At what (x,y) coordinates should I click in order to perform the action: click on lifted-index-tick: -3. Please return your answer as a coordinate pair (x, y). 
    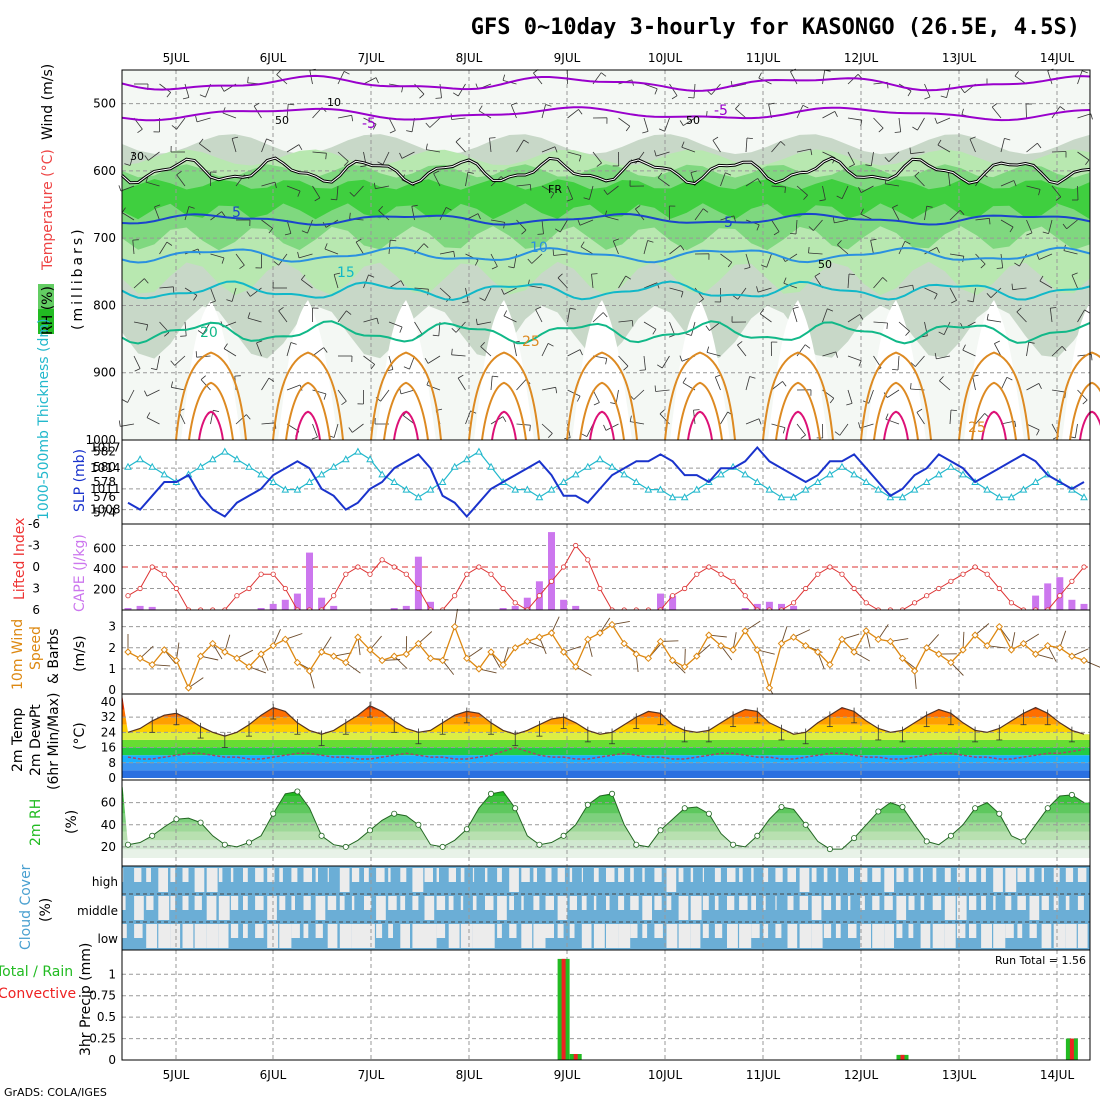
    Looking at the image, I should click on (34, 546).